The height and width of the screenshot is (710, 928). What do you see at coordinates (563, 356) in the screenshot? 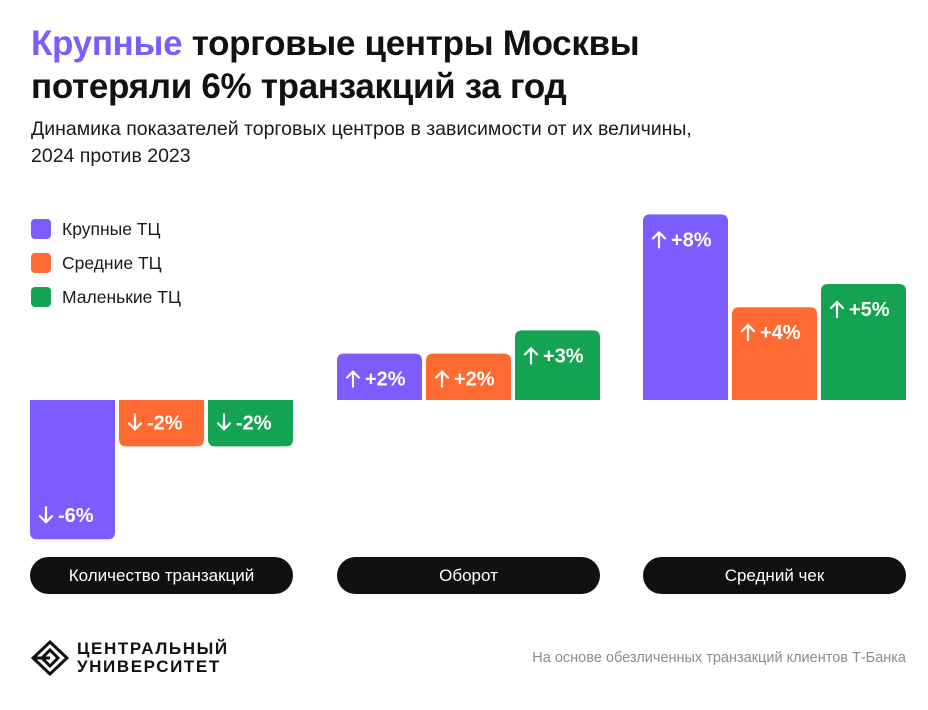
I see `bar-label-turnover-small: +3%` at bounding box center [563, 356].